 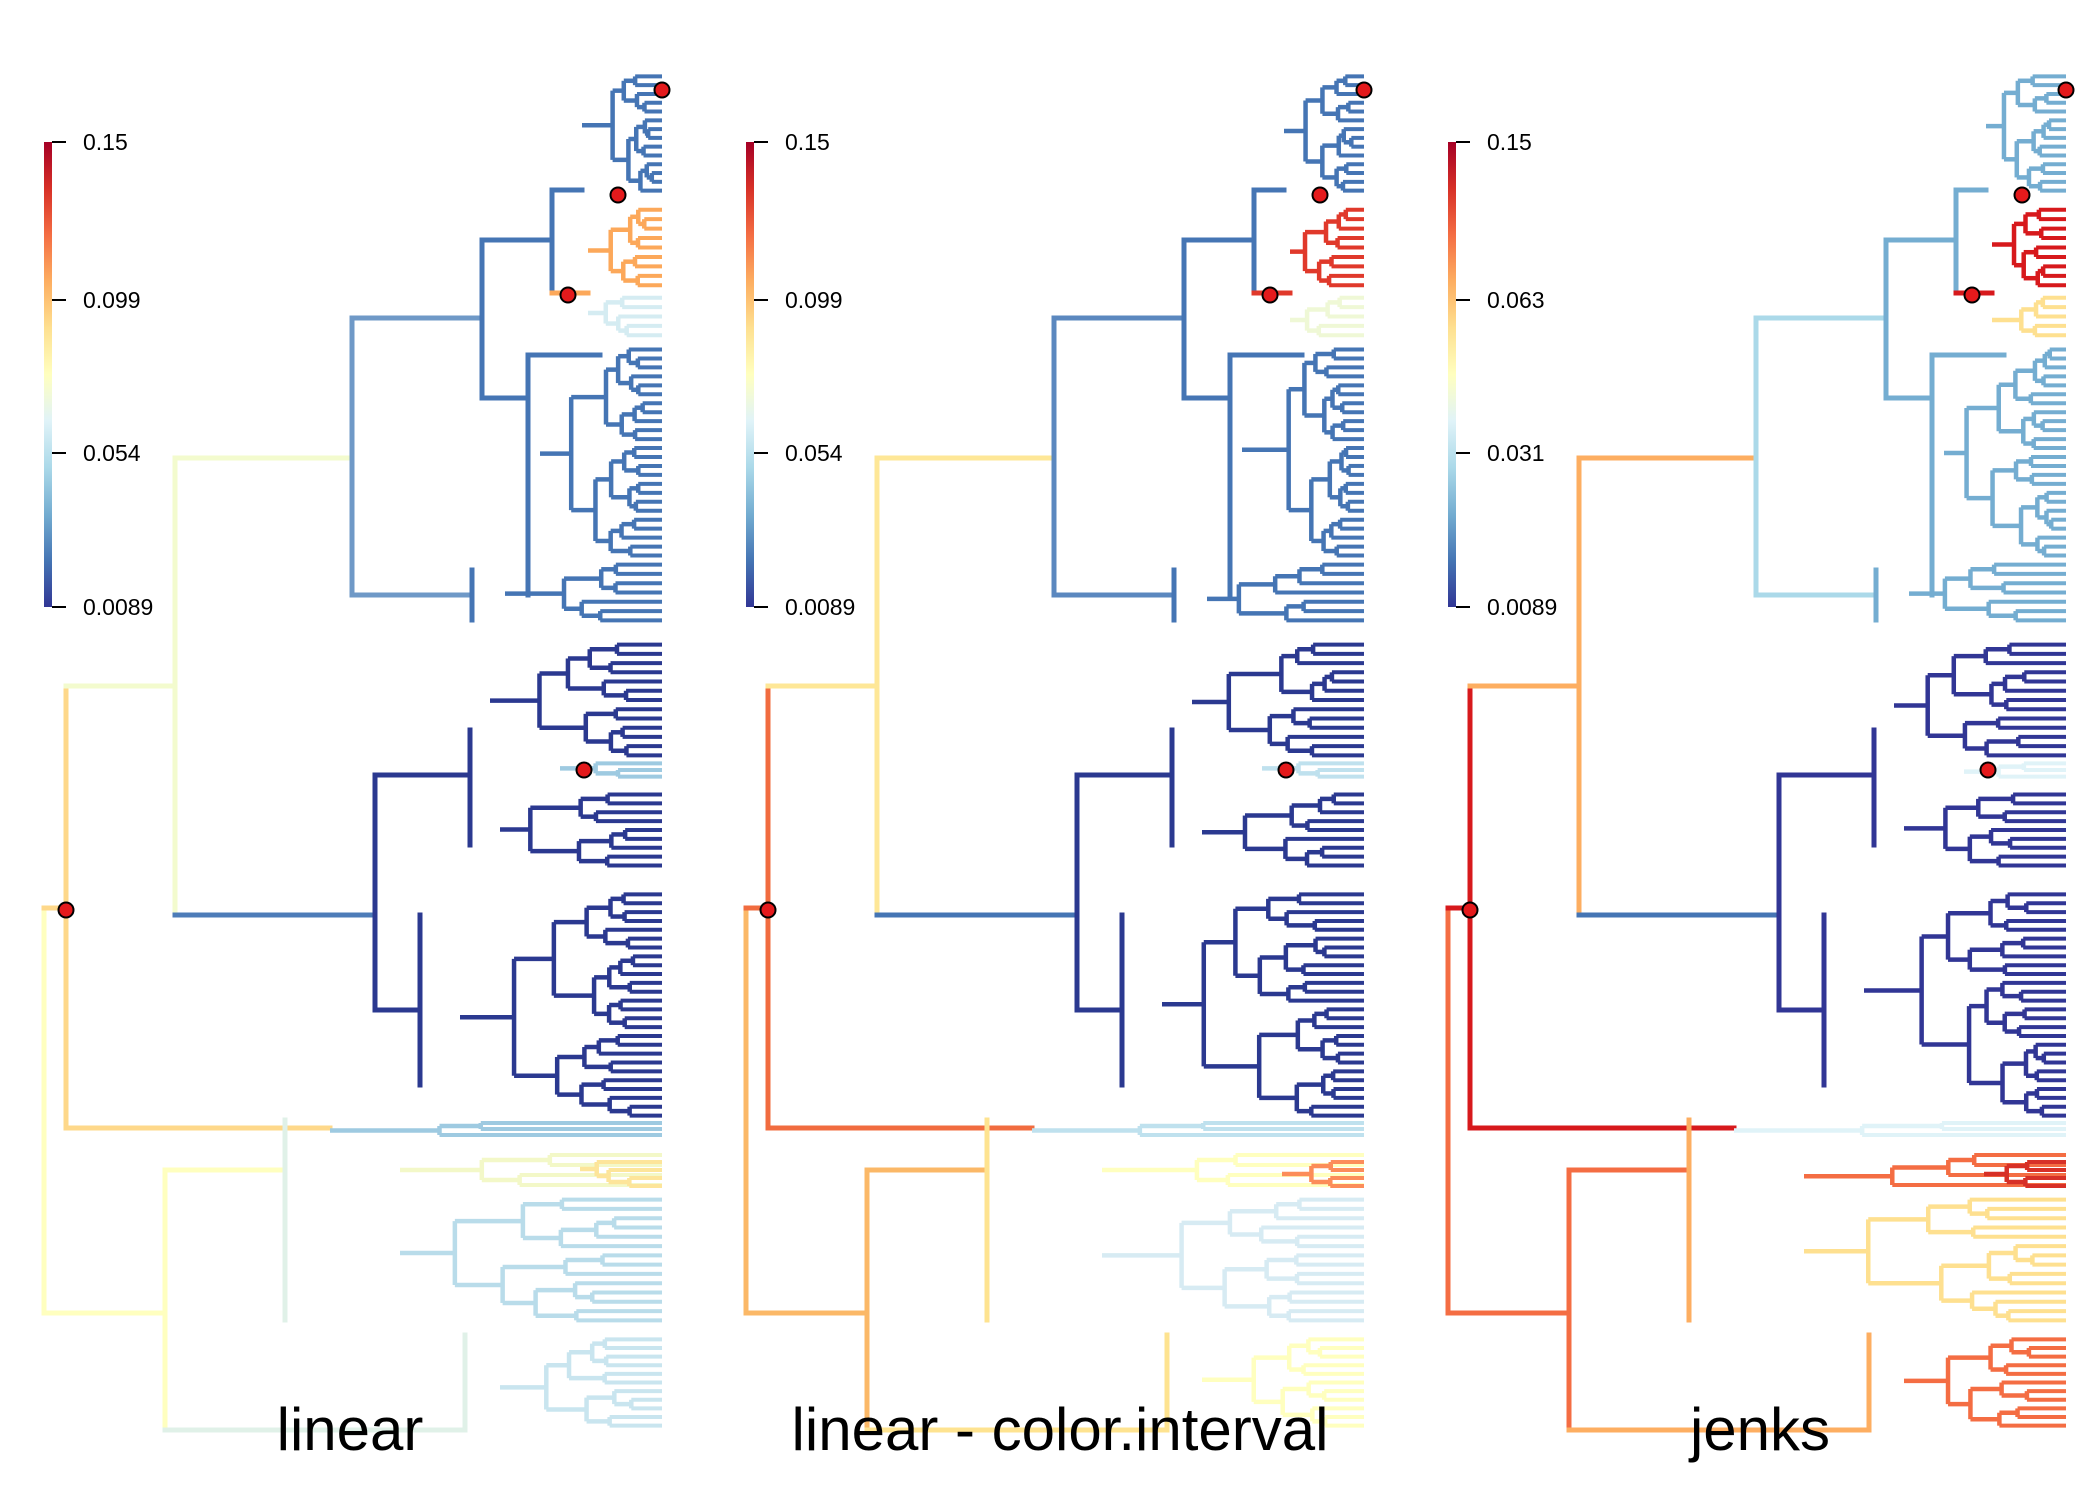 I want to click on legend-tick-label: 0.063, so click(x=1516, y=300).